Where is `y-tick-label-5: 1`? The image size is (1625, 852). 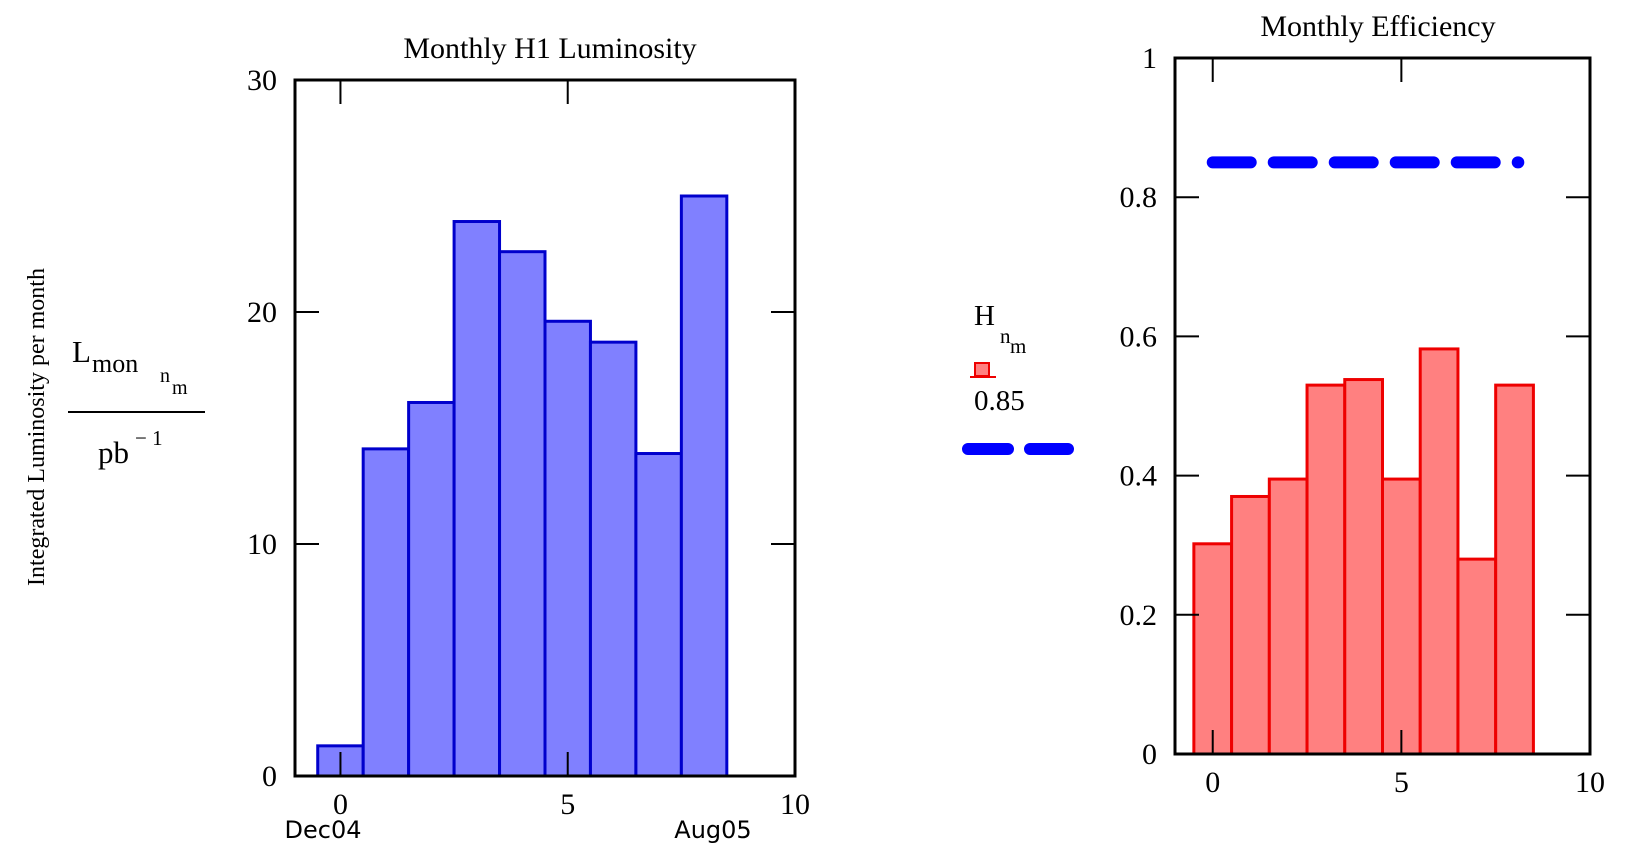
y-tick-label-5: 1 is located at coordinates (1149, 58).